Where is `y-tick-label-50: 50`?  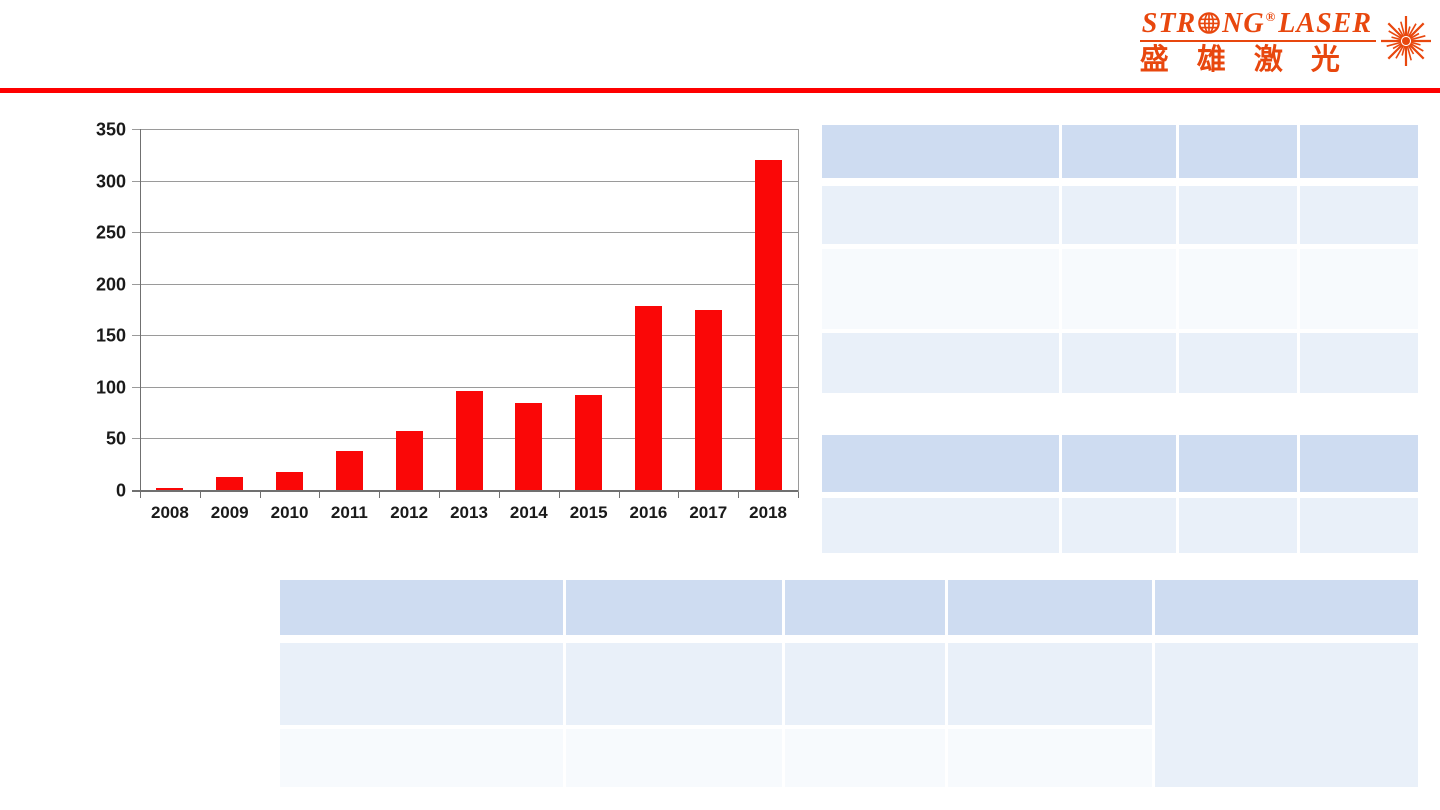 y-tick-label-50: 50 is located at coordinates (115, 438).